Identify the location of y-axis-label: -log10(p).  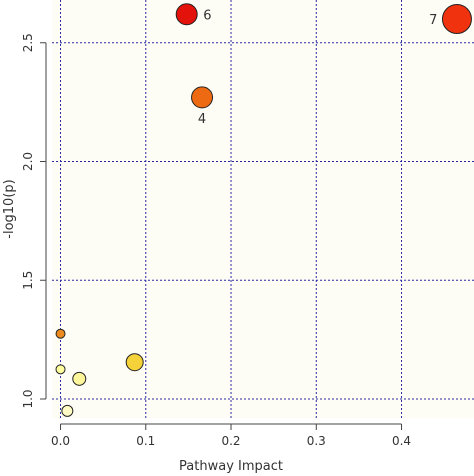
(9, 208).